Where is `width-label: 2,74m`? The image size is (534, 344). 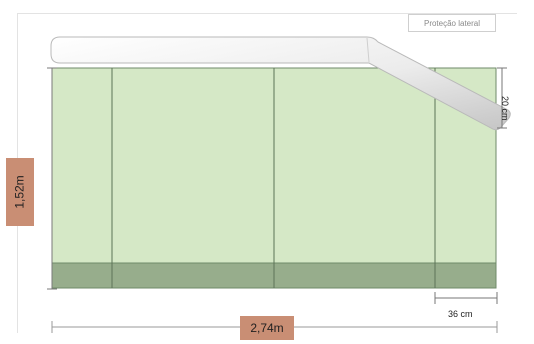 width-label: 2,74m is located at coordinates (267, 328).